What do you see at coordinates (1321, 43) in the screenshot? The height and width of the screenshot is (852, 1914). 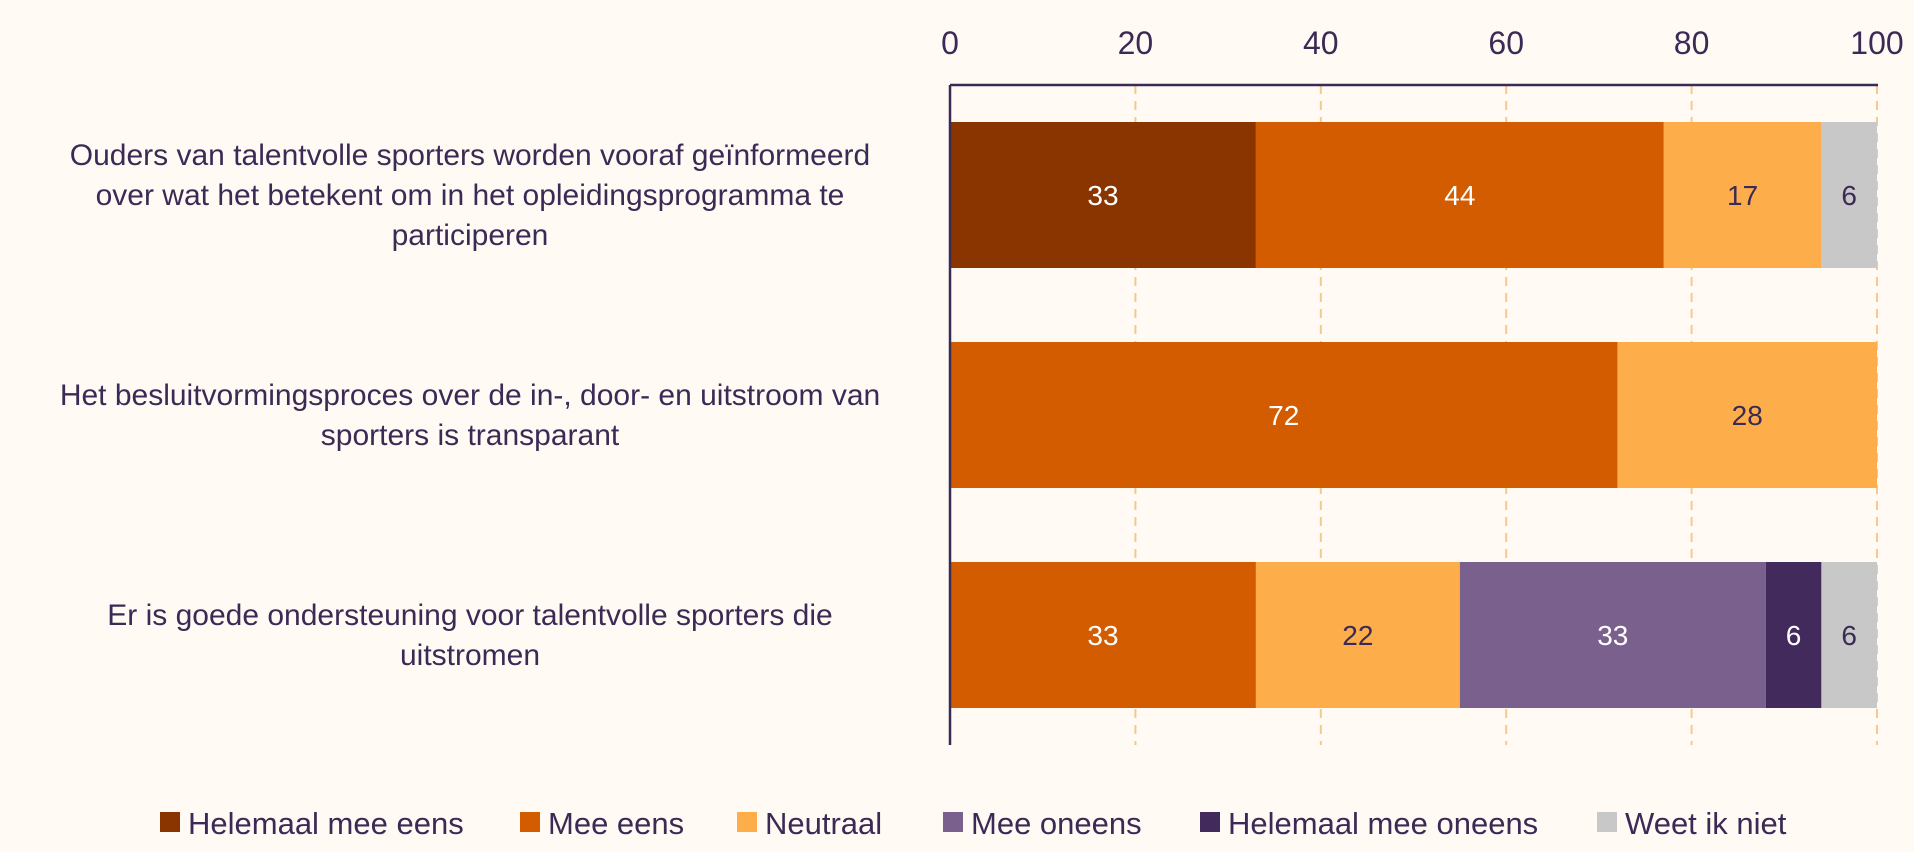 I see `x-tick-label: 40` at bounding box center [1321, 43].